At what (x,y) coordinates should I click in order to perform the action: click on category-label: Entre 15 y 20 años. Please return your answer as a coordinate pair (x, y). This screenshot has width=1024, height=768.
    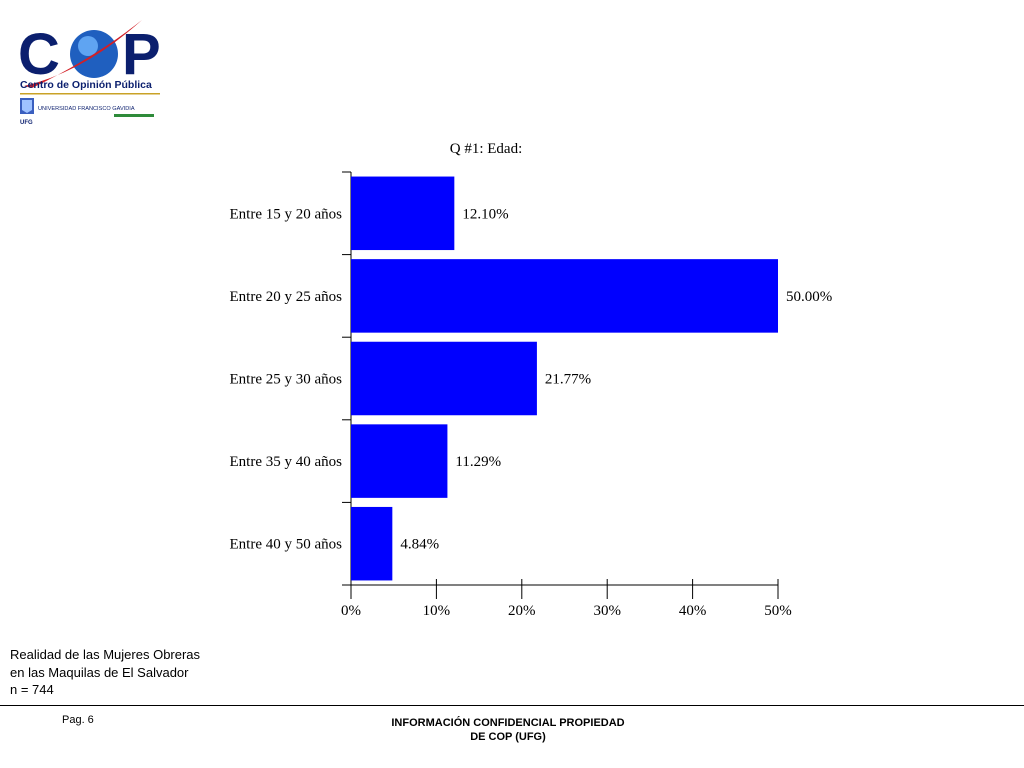
    Looking at the image, I should click on (286, 214).